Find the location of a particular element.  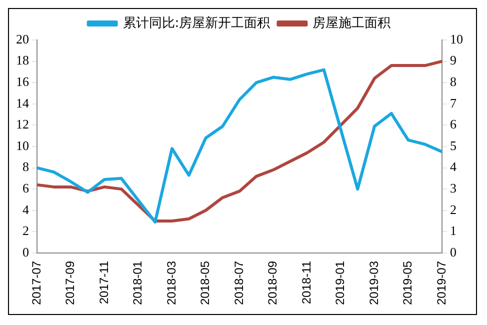

x-tick-label: 2018-01 is located at coordinates (137, 283).